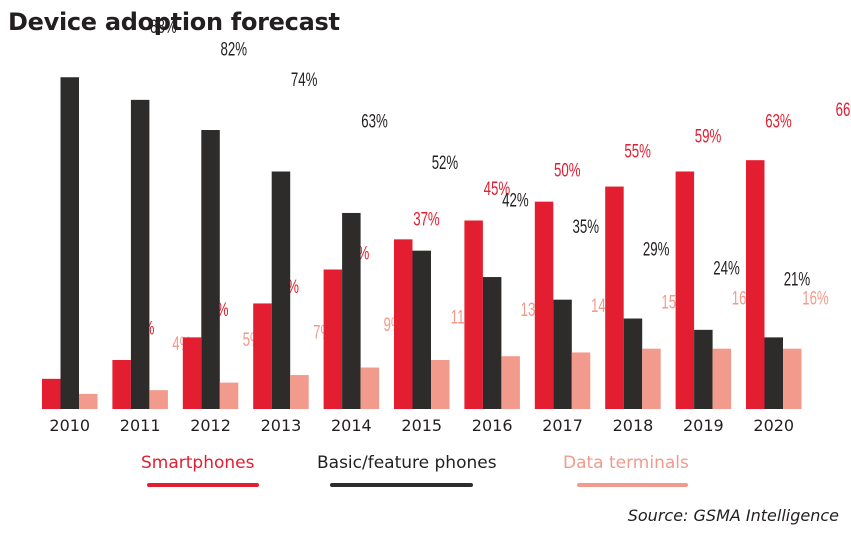 This screenshot has width=851, height=535. What do you see at coordinates (708, 136) in the screenshot?
I see `data-label-smartphones-2018: 59%` at bounding box center [708, 136].